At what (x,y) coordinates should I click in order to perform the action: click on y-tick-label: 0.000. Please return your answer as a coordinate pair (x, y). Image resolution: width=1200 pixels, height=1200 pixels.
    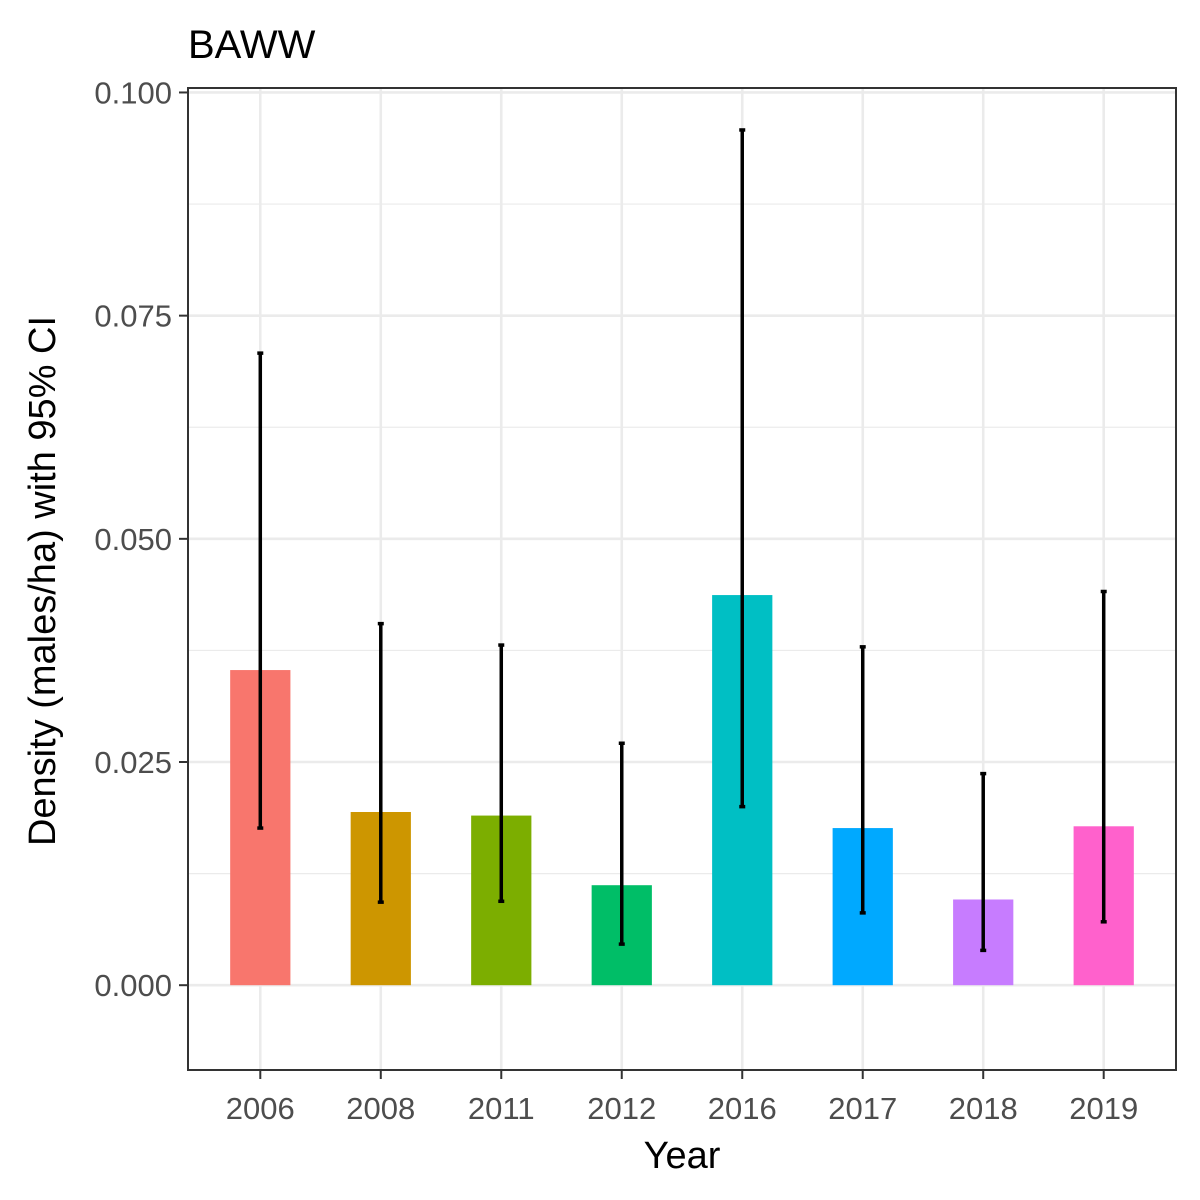
    Looking at the image, I should click on (133, 985).